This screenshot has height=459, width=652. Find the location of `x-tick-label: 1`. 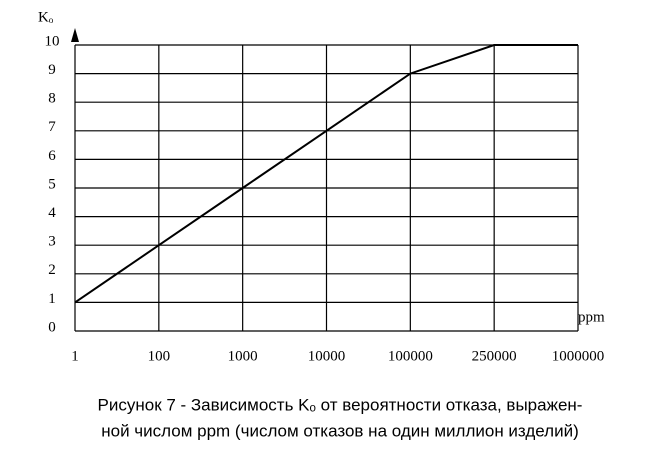

x-tick-label: 1 is located at coordinates (75, 356).